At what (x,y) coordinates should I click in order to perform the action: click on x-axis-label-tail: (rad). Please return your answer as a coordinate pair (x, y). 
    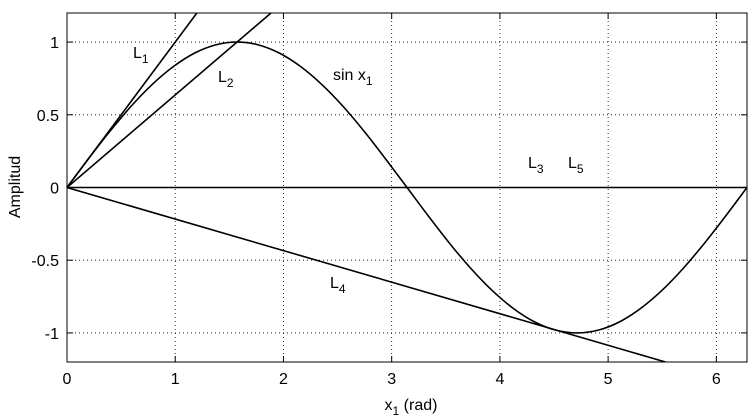
    Looking at the image, I should click on (418, 405).